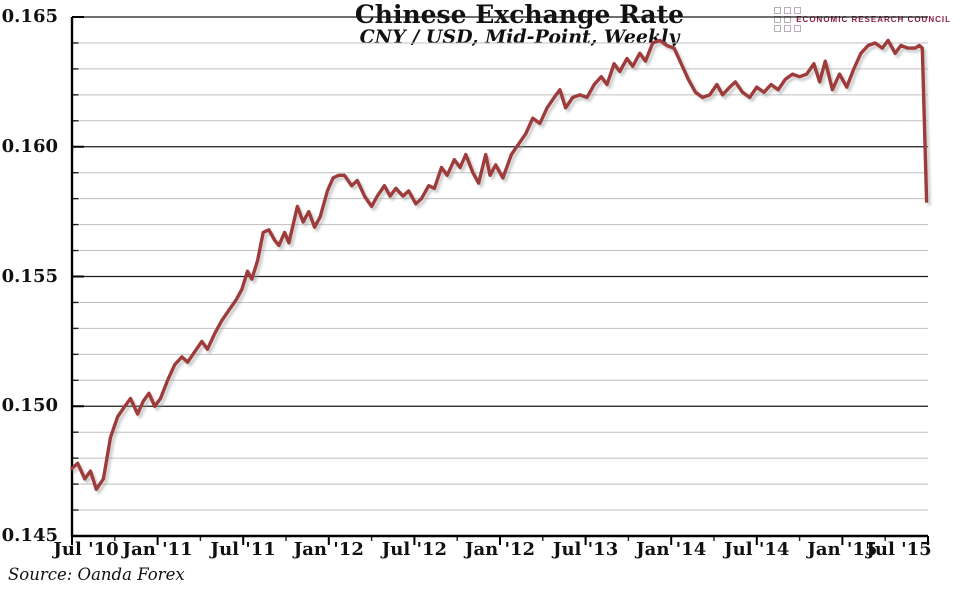  Describe the element at coordinates (671, 549) in the screenshot. I see `x-axis-label: Jan '14` at that location.